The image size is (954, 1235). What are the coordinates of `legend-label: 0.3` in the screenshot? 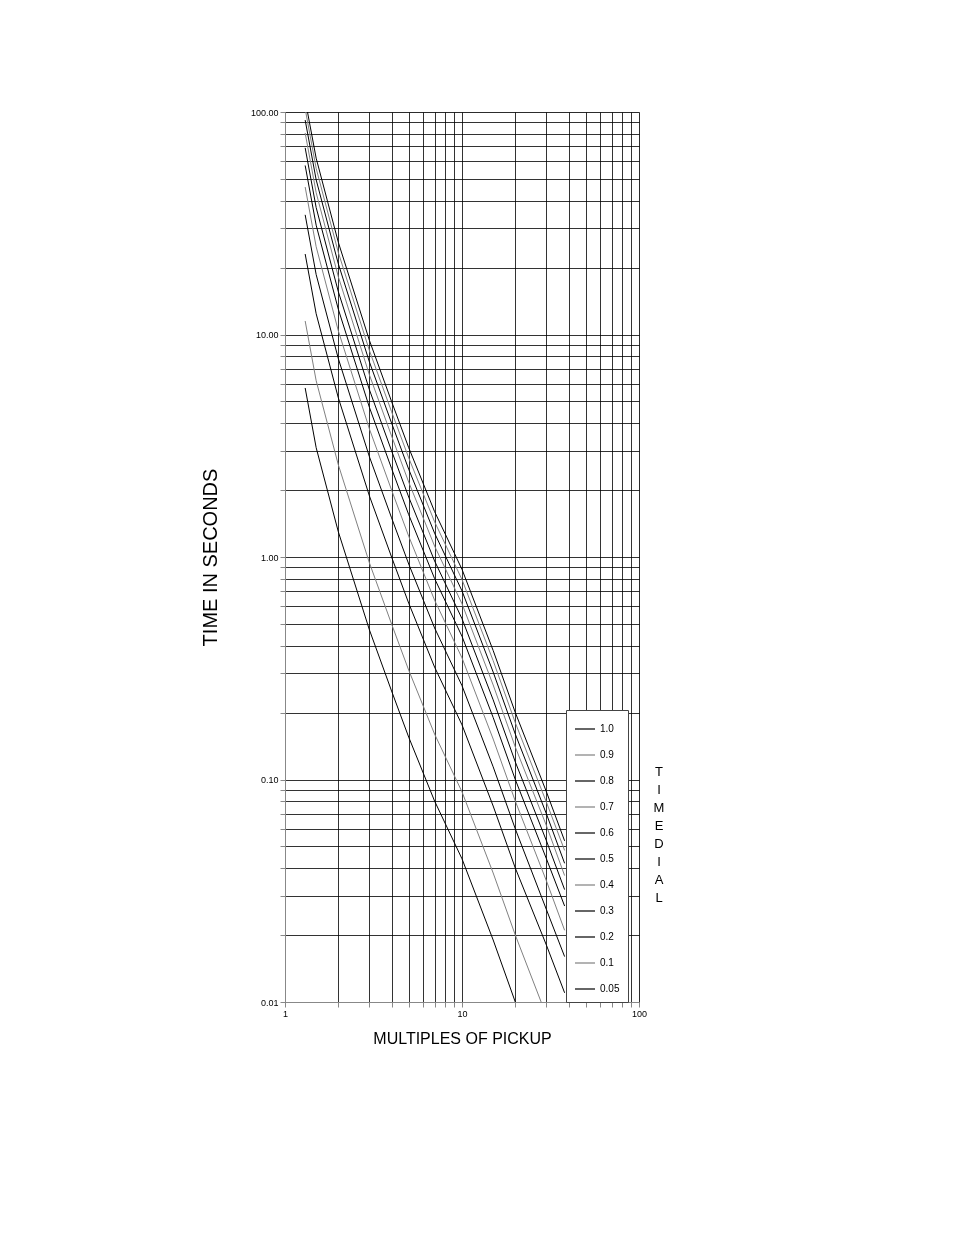 It's located at (607, 910).